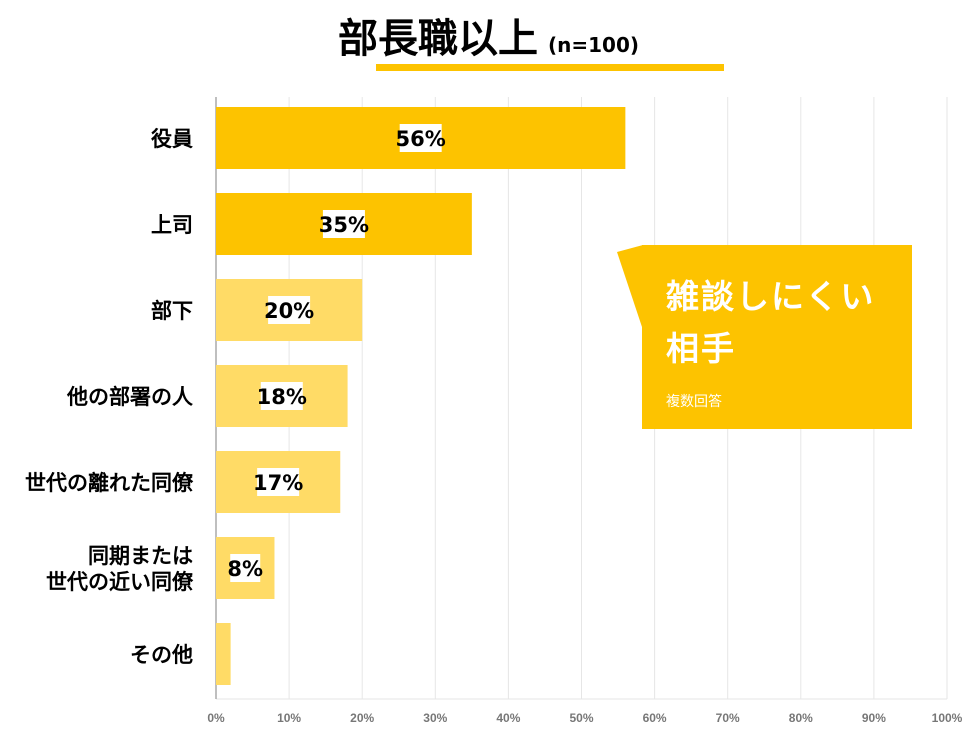 This screenshot has width=977, height=733. What do you see at coordinates (120, 582) in the screenshot?
I see `category-label: 世代の近い同僚` at bounding box center [120, 582].